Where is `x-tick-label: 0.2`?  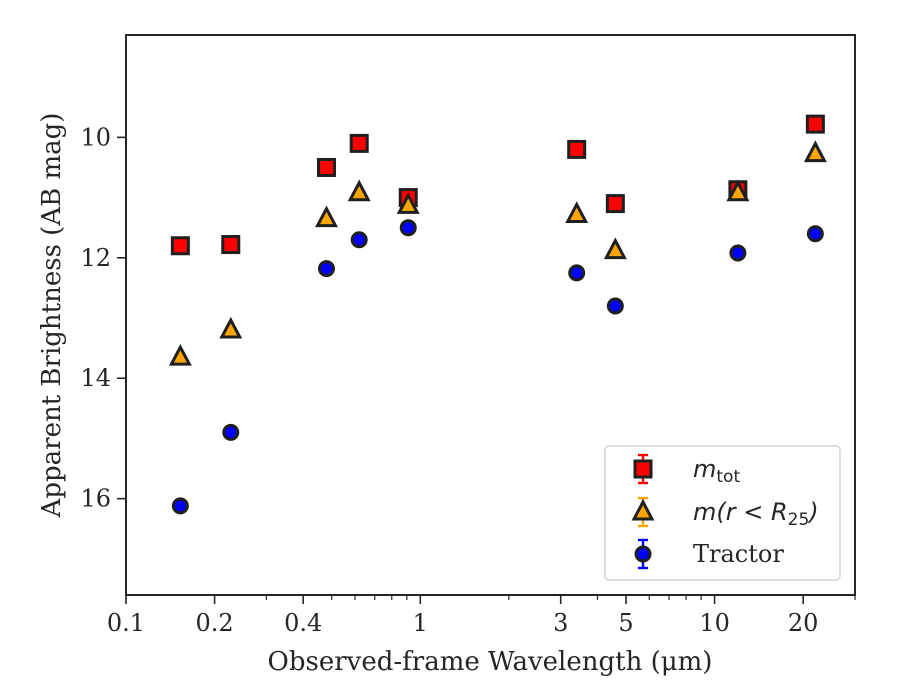 x-tick-label: 0.2 is located at coordinates (215, 623).